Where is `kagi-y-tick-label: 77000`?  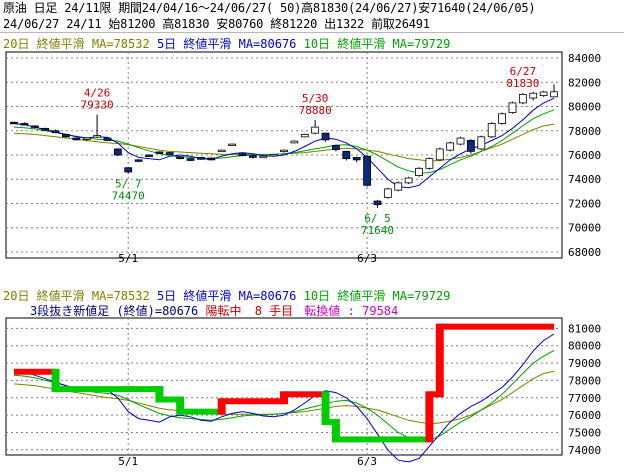 kagi-y-tick-label: 77000 is located at coordinates (584, 398).